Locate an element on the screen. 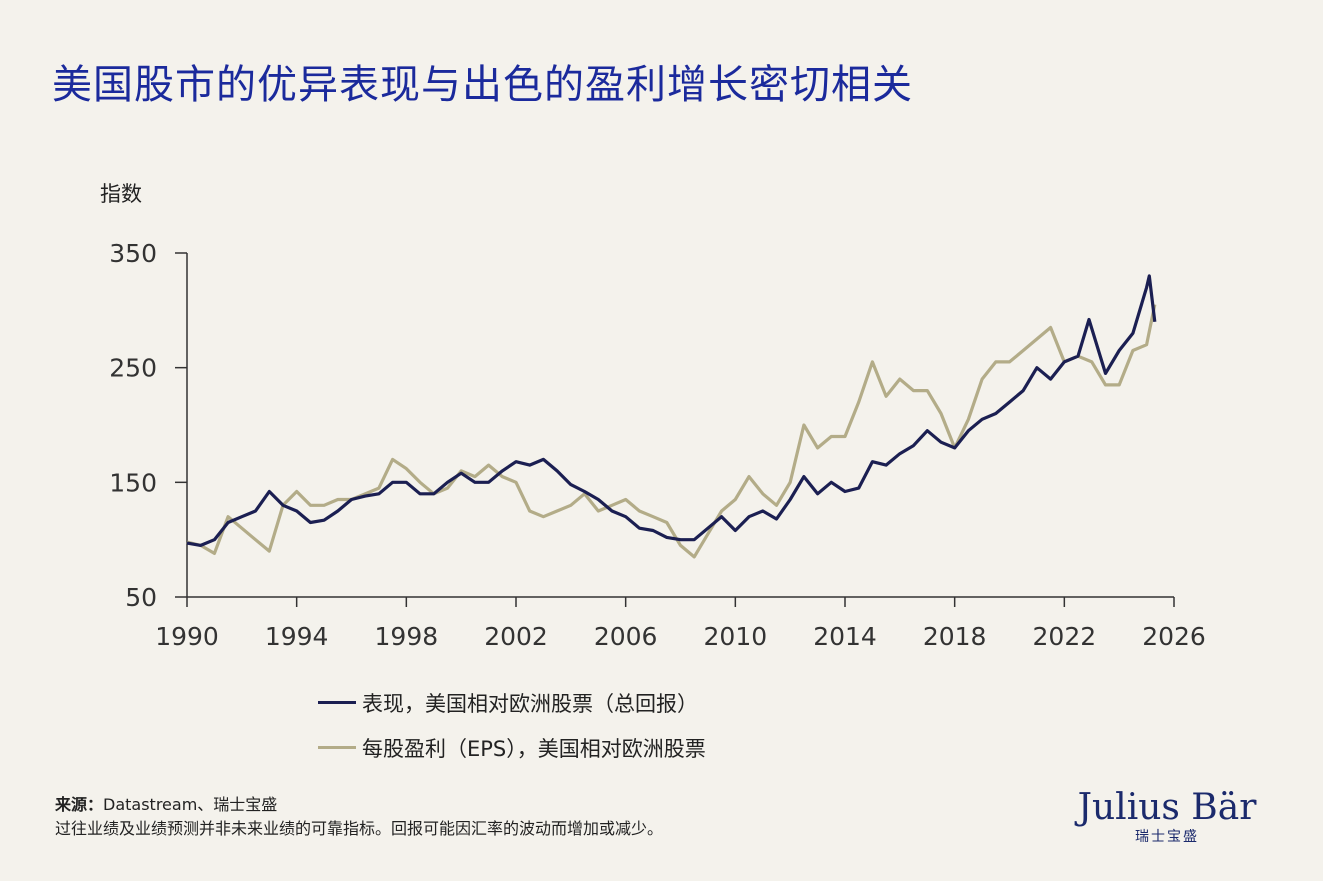  x-tick-label: 2002 is located at coordinates (516, 636).